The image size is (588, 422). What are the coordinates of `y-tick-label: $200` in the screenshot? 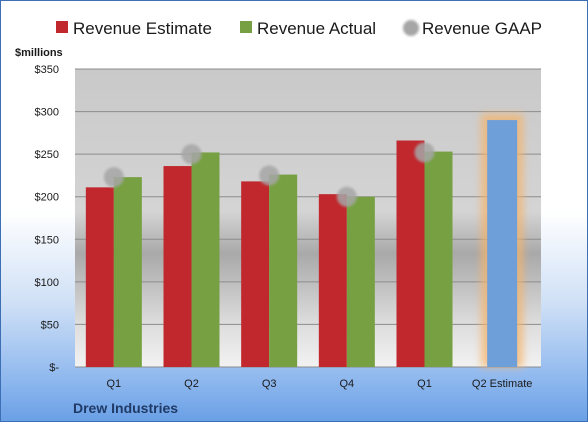 It's located at (47, 198).